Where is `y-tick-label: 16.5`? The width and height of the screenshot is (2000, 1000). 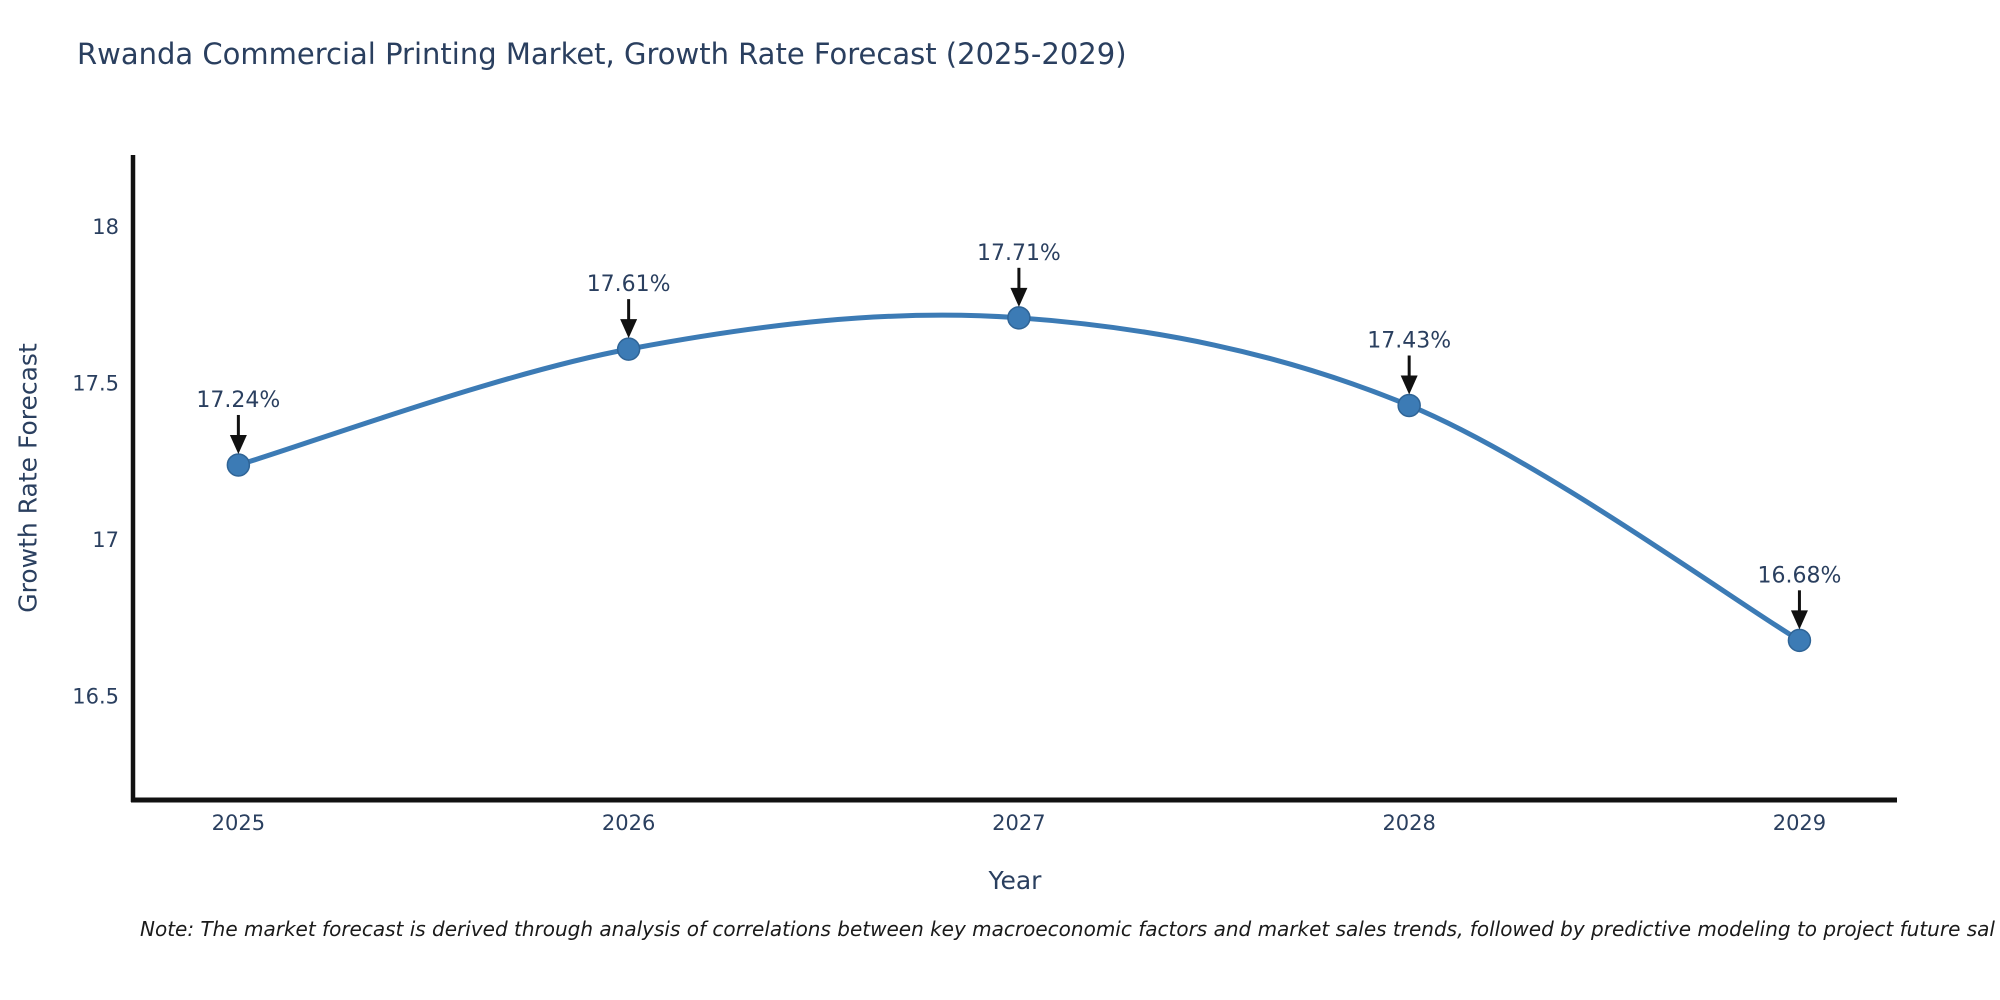
y-tick-label: 16.5 is located at coordinates (95, 697).